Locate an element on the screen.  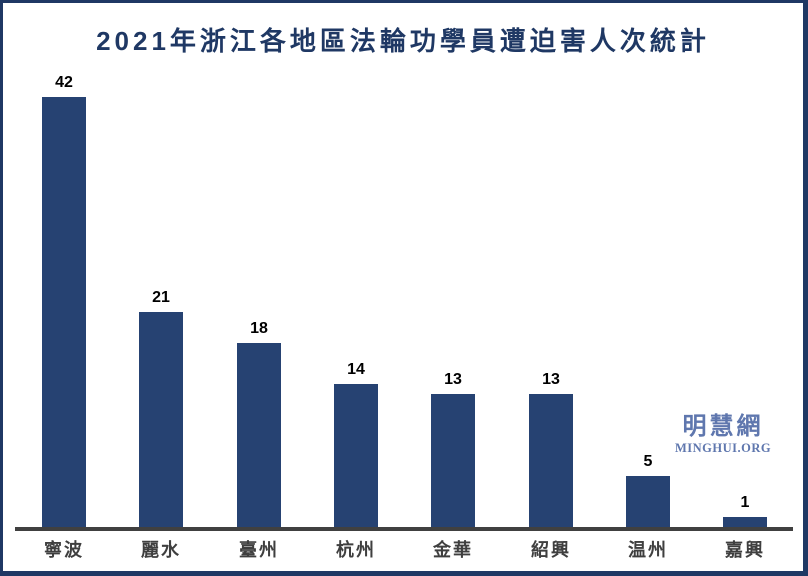
minghui-watermark-latin-text: MINGHUI.ORG is located at coordinates (723, 448).